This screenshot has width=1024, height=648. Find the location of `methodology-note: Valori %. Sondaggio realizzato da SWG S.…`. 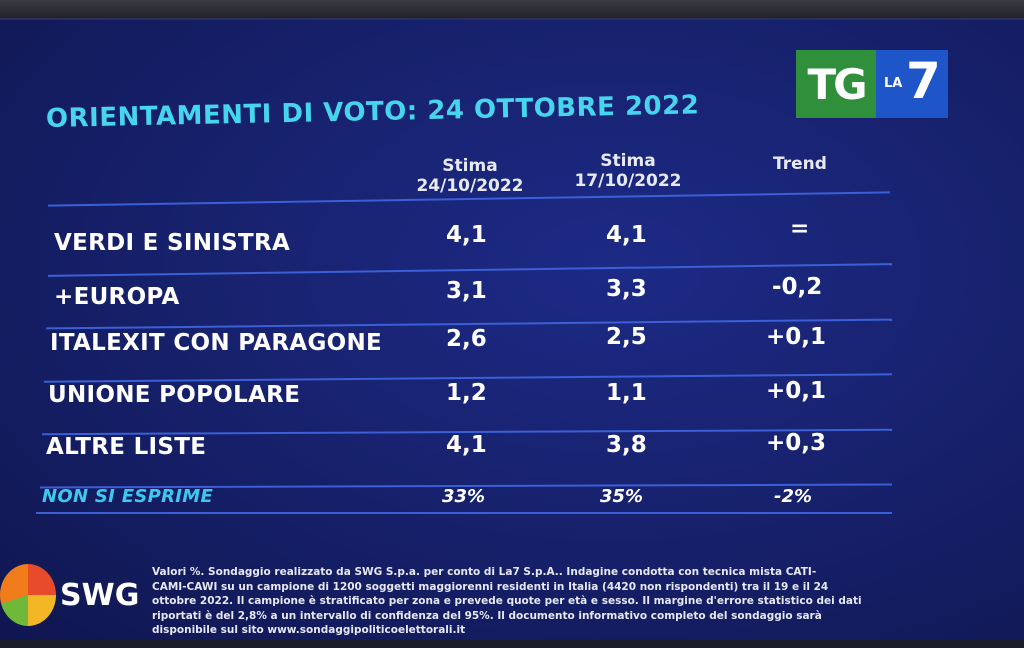

methodology-note: Valori %. Sondaggio realizzato da SWG S.… is located at coordinates (531, 601).